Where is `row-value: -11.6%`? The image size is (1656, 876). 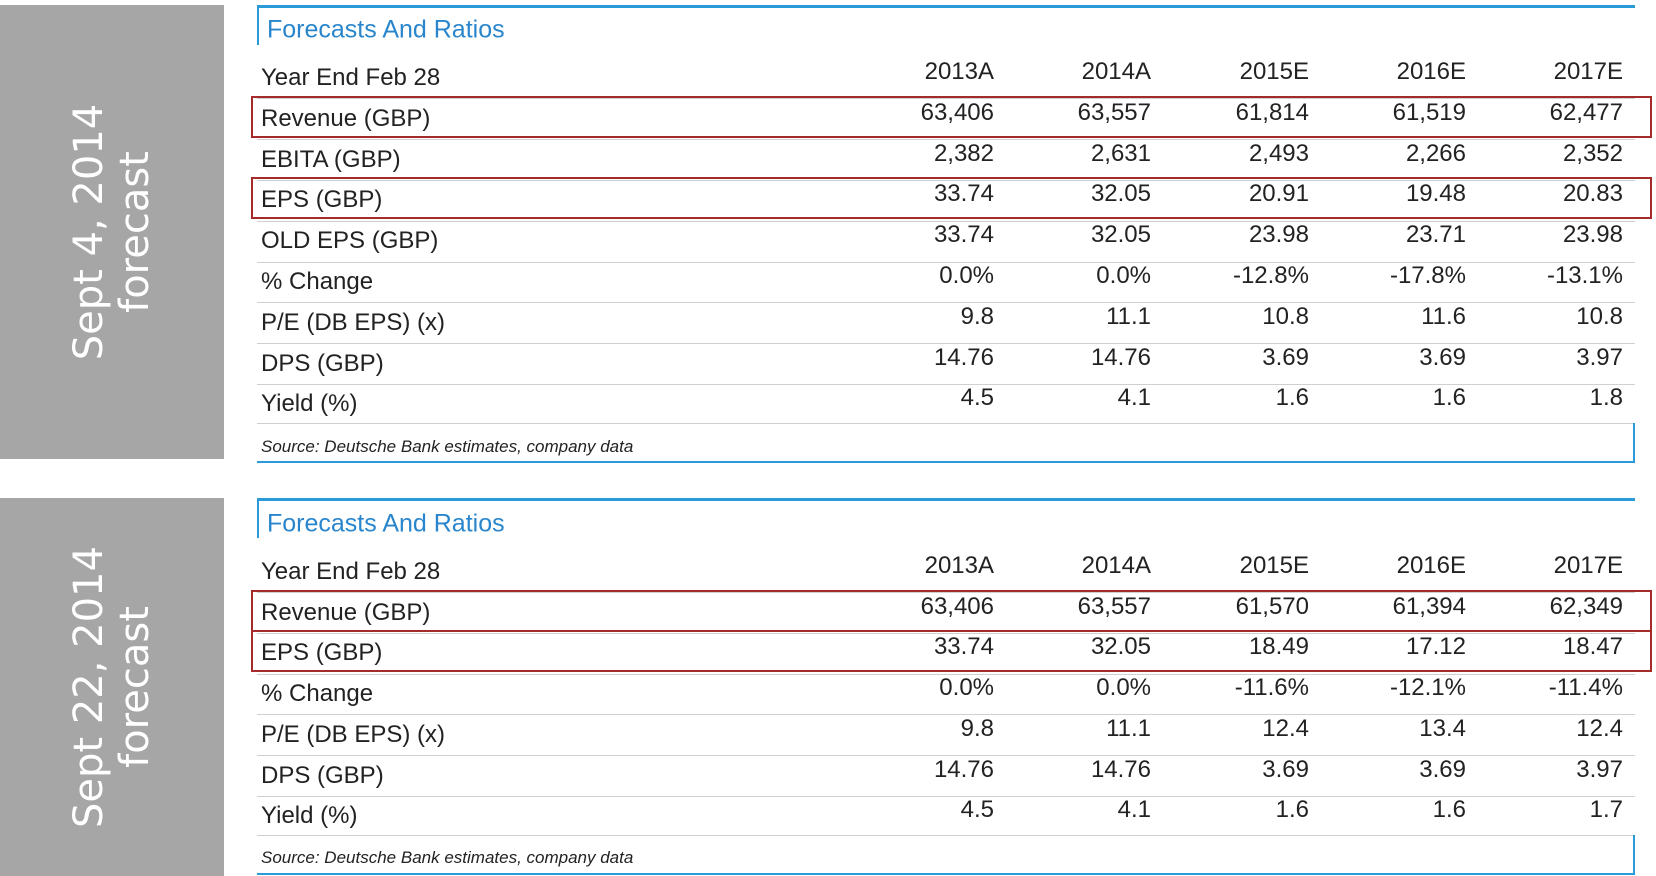 row-value: -11.6% is located at coordinates (1271, 688).